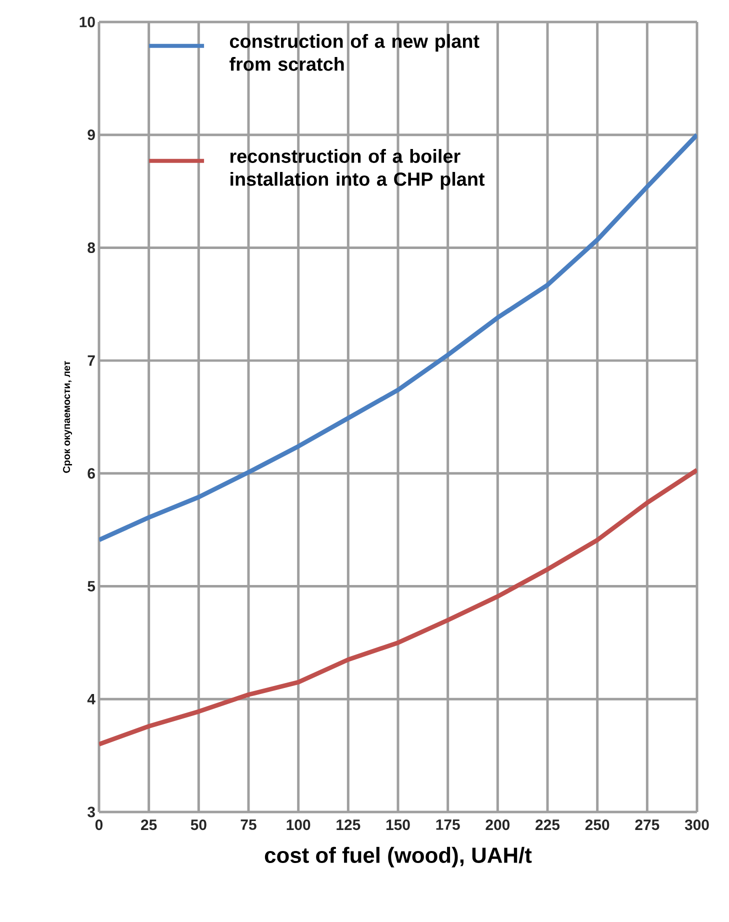 The image size is (729, 922). Describe the element at coordinates (597, 825) in the screenshot. I see `x-tick-label: 250` at that location.